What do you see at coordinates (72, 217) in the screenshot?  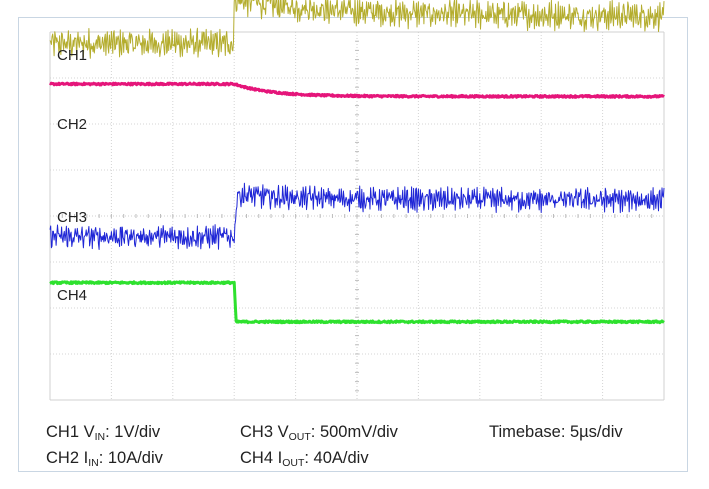 I see `ch3-label: CH3` at bounding box center [72, 217].